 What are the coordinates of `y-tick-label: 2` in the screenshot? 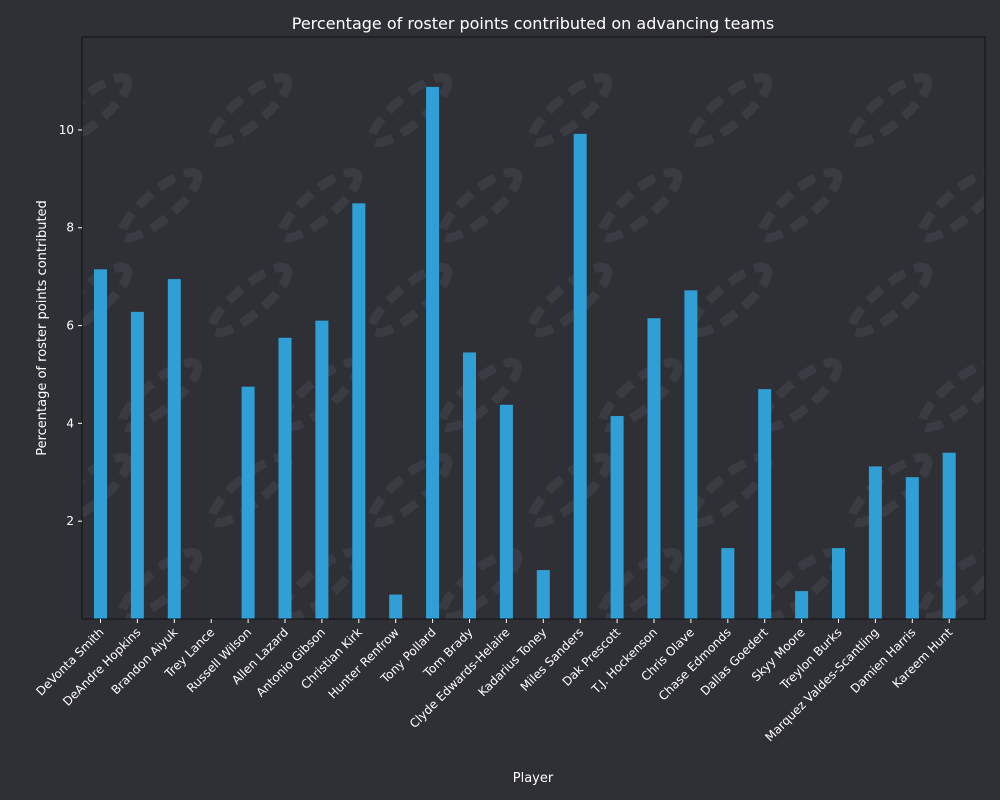 It's located at (70, 521).